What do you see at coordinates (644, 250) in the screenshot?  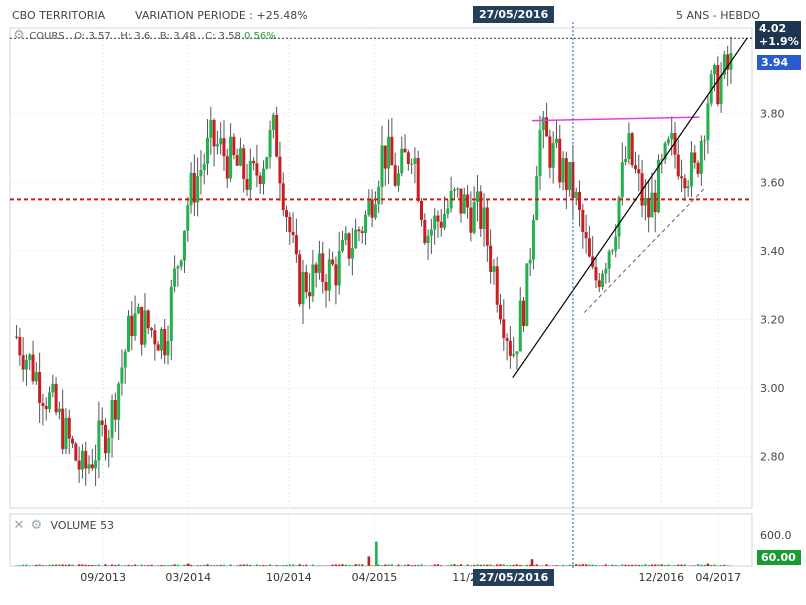 I see `uptrend-dashed-trendline` at bounding box center [644, 250].